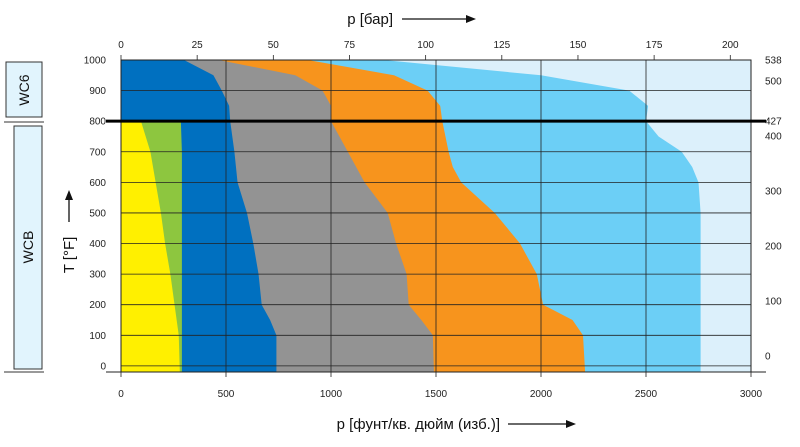  I want to click on x-bottom-tick-1: 500, so click(226, 394).